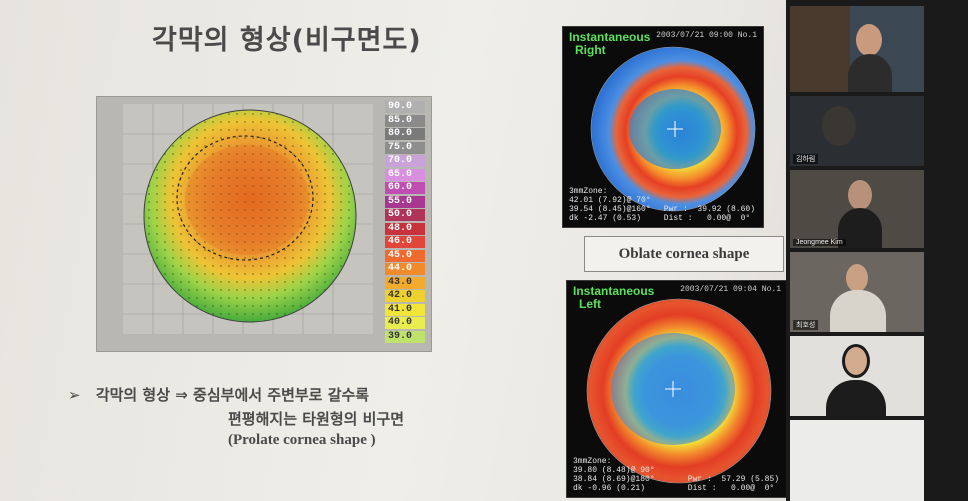  I want to click on scale-value: 44.0, so click(405, 269).